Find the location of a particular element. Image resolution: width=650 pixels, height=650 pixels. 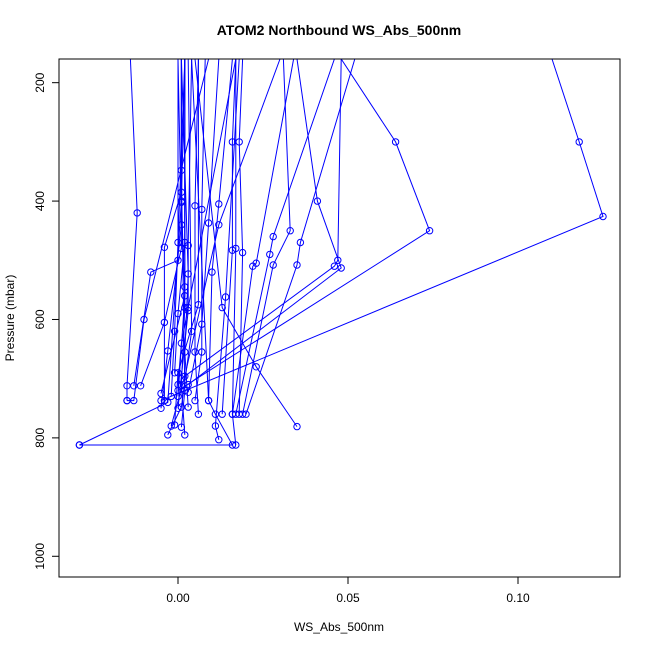

x-tick-label: 0.10 is located at coordinates (518, 598).